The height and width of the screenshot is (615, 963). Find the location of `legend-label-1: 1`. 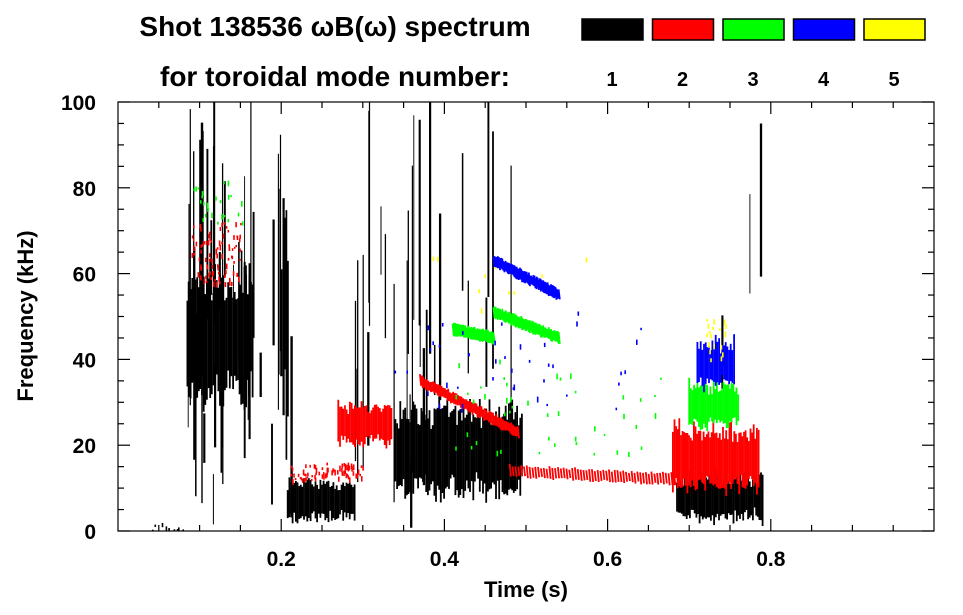

legend-label-1: 1 is located at coordinates (611, 80).